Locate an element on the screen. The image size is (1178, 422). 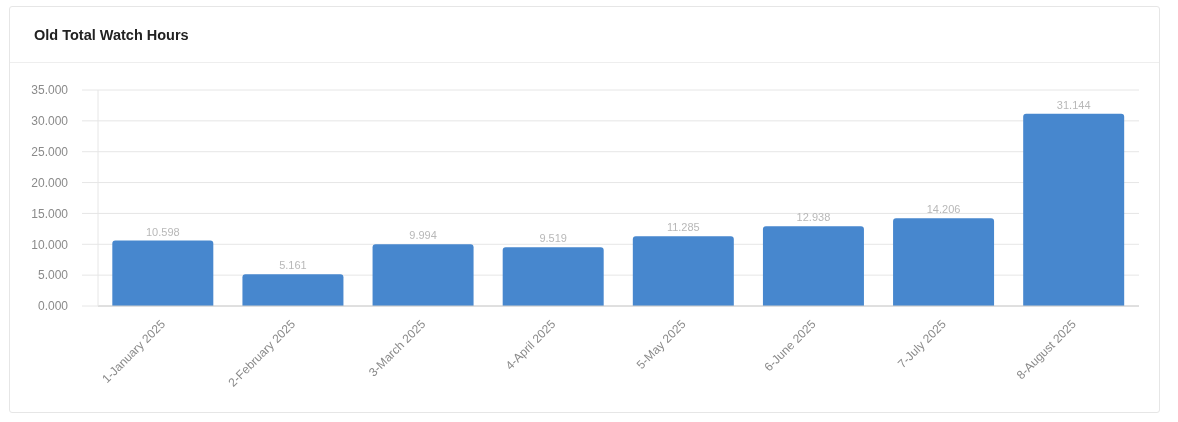
y-tick-label: 5.000 is located at coordinates (53, 275).